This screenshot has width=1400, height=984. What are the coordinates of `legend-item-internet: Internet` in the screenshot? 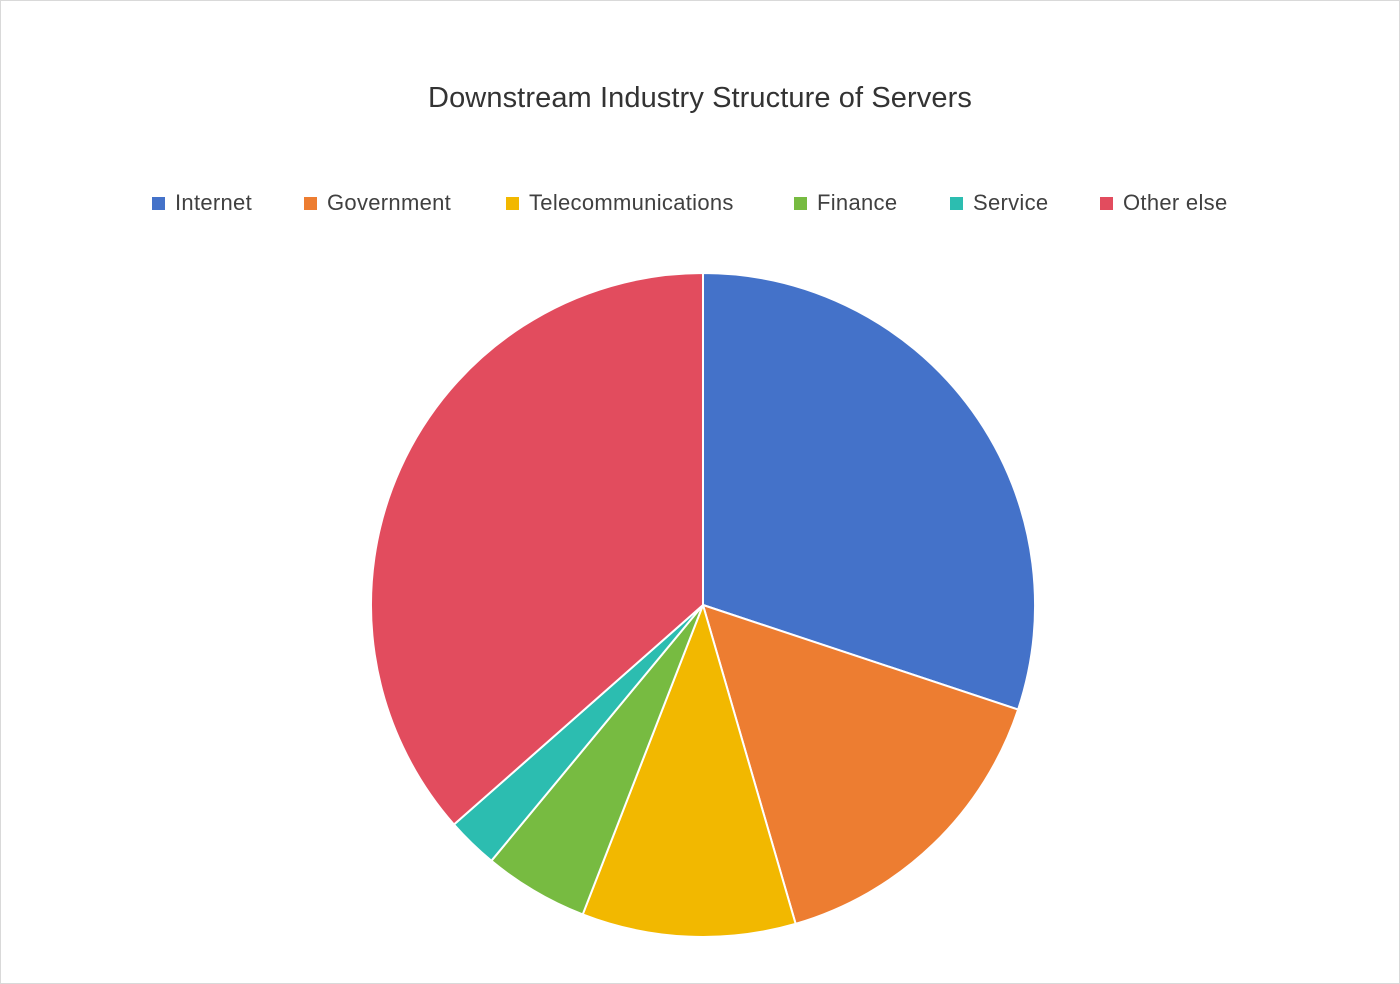 It's located at (202, 203).